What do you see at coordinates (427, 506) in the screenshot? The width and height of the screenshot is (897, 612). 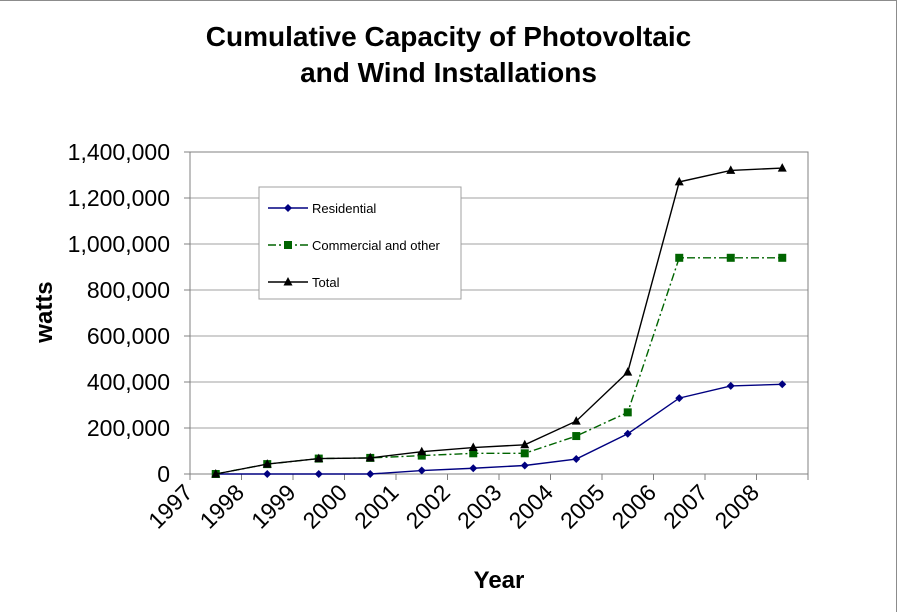 I see `x-tick-label: 2002` at bounding box center [427, 506].